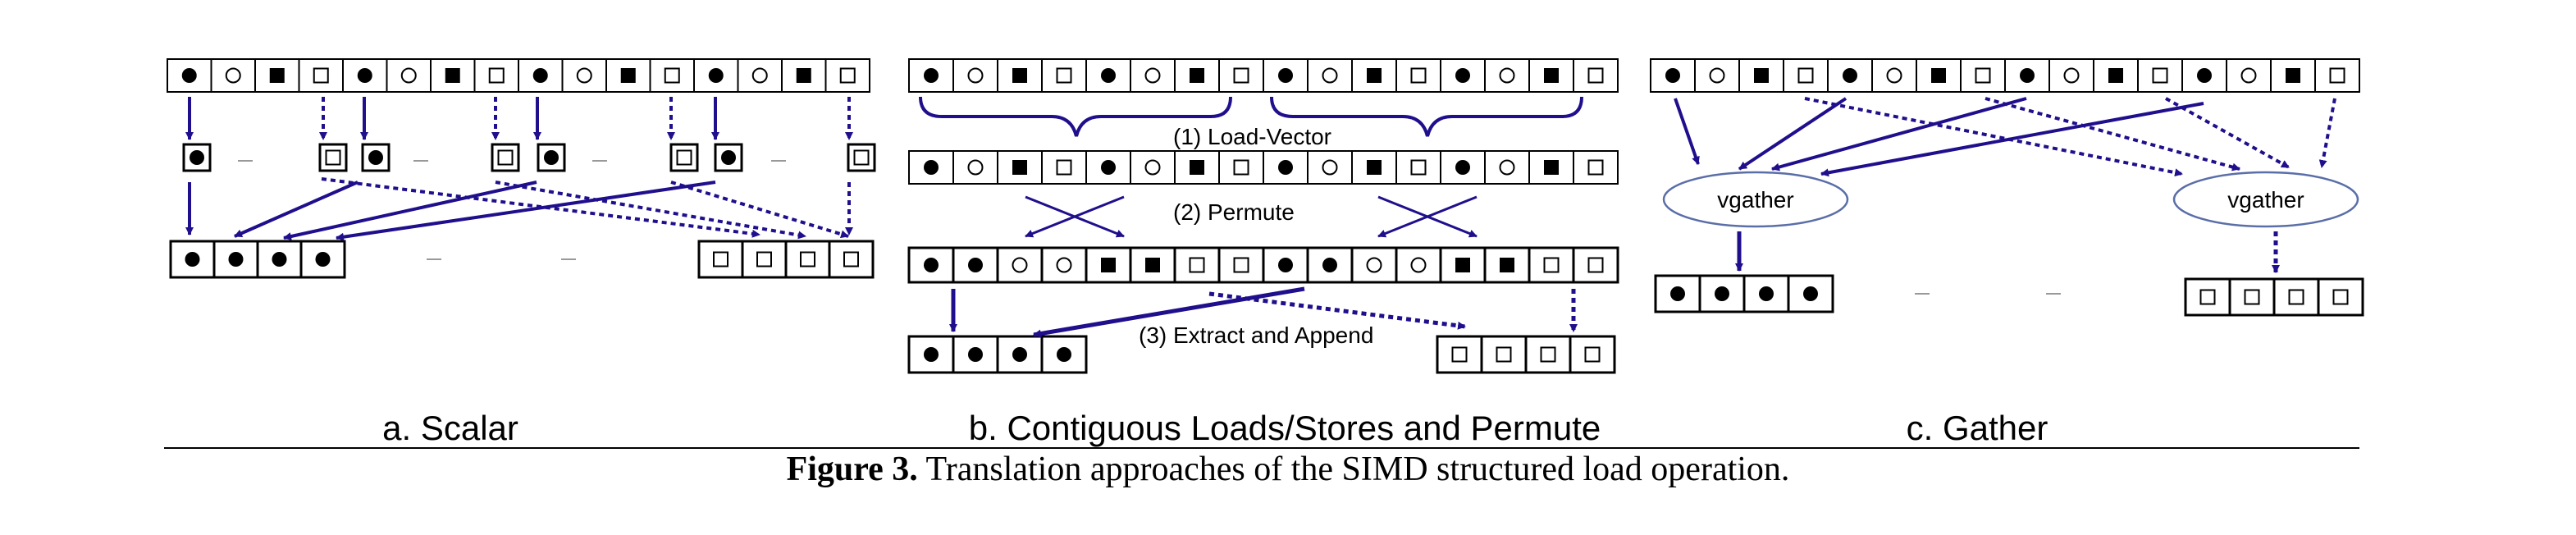 The height and width of the screenshot is (535, 2576). I want to click on vgather-ellipse-left, so click(1755, 199).